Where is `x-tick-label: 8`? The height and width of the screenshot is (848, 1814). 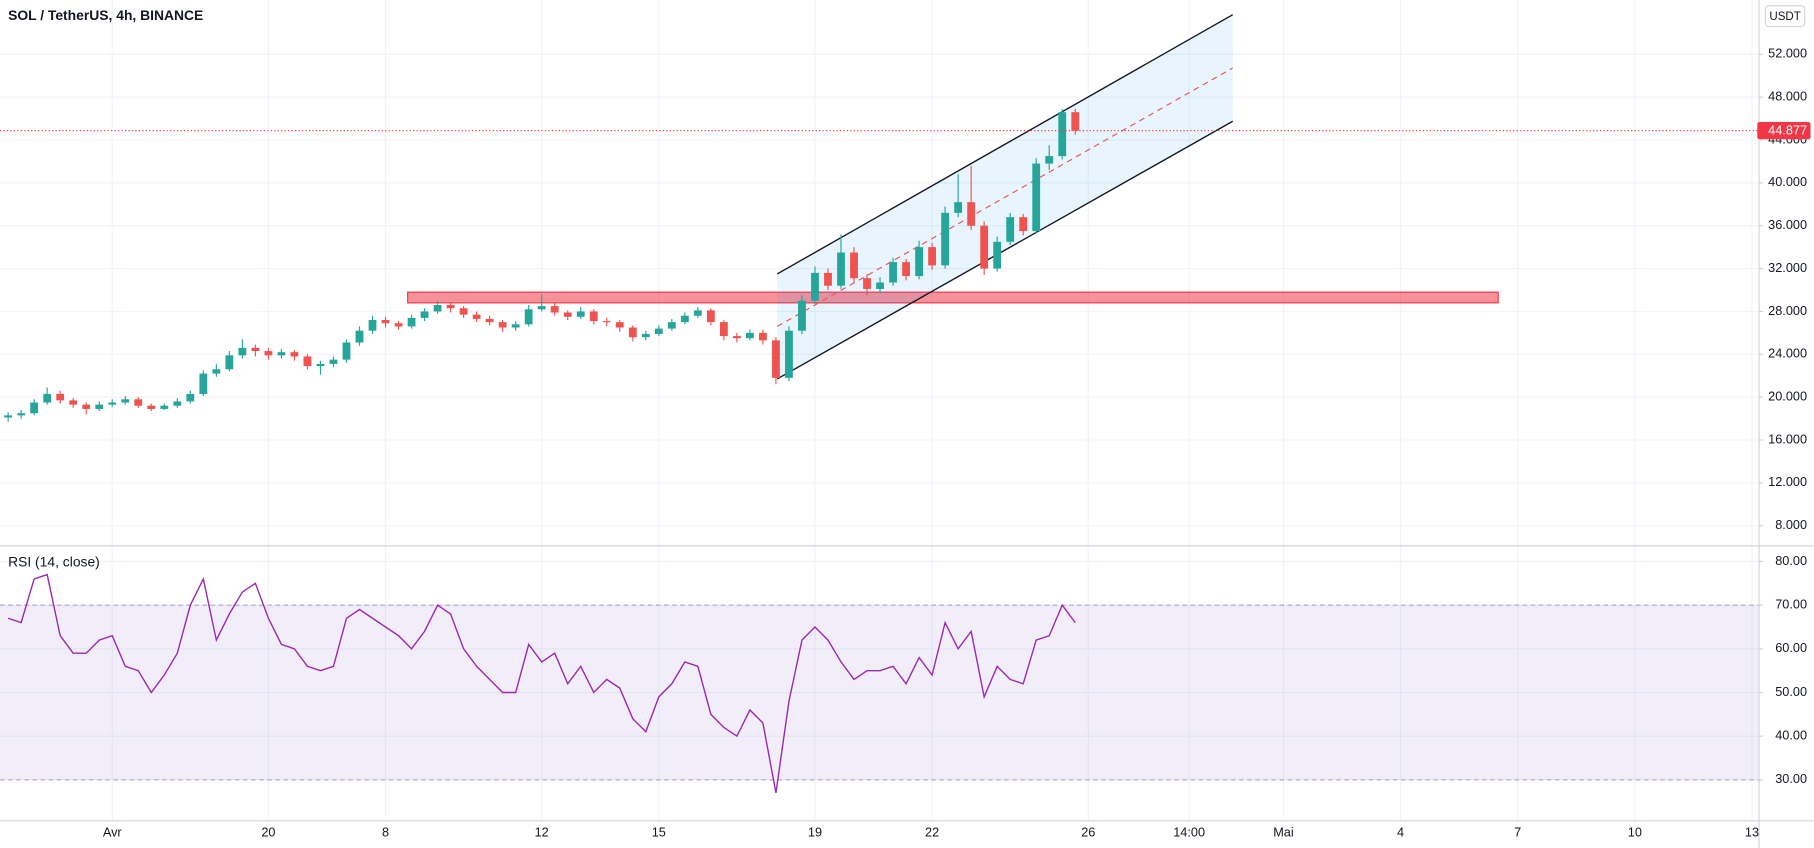
x-tick-label: 8 is located at coordinates (385, 831).